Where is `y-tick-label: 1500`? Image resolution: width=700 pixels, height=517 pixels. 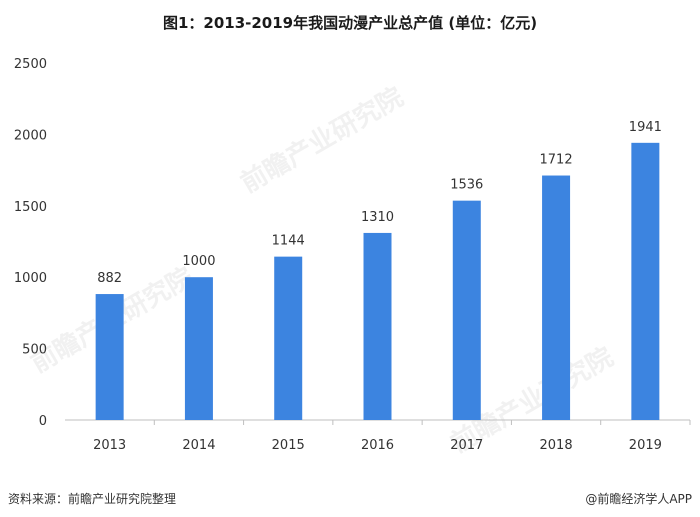
y-tick-label: 1500 is located at coordinates (30, 207).